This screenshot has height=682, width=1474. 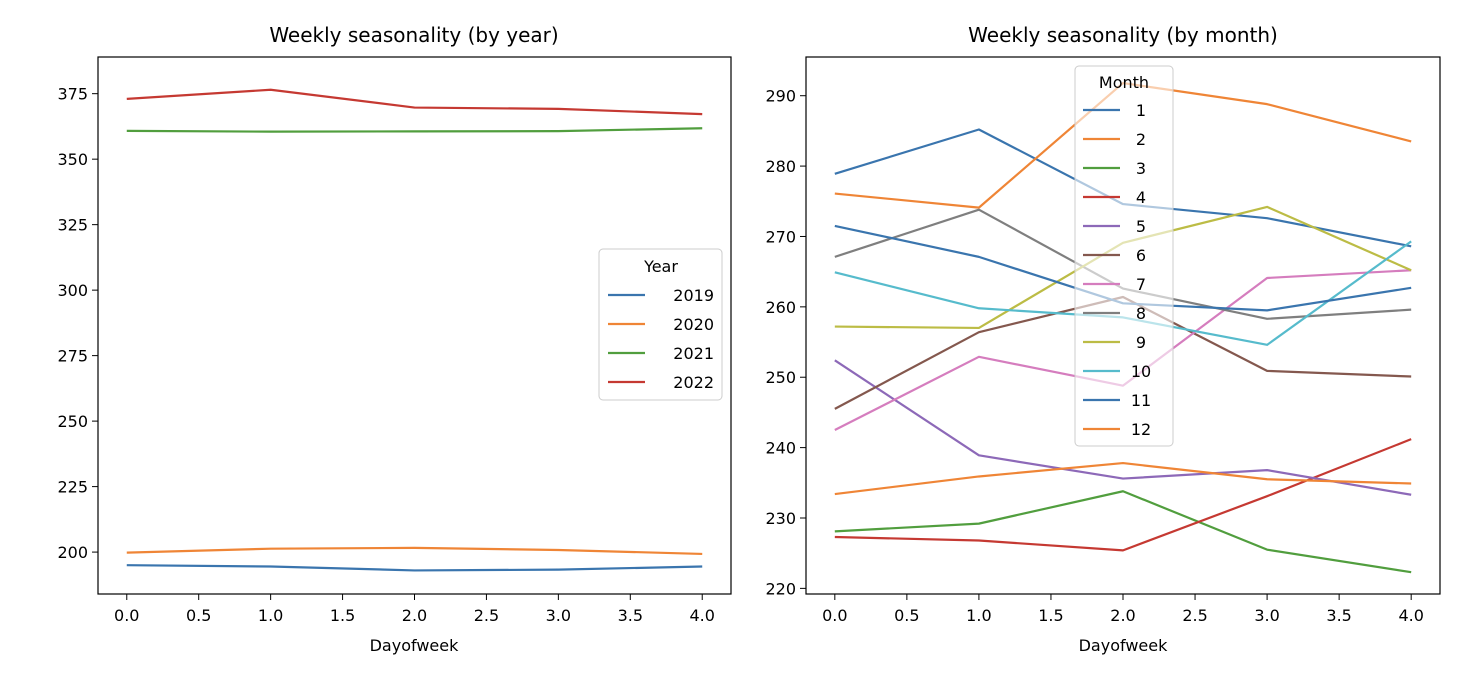 What do you see at coordinates (780, 307) in the screenshot?
I see `y-tick-label: 260` at bounding box center [780, 307].